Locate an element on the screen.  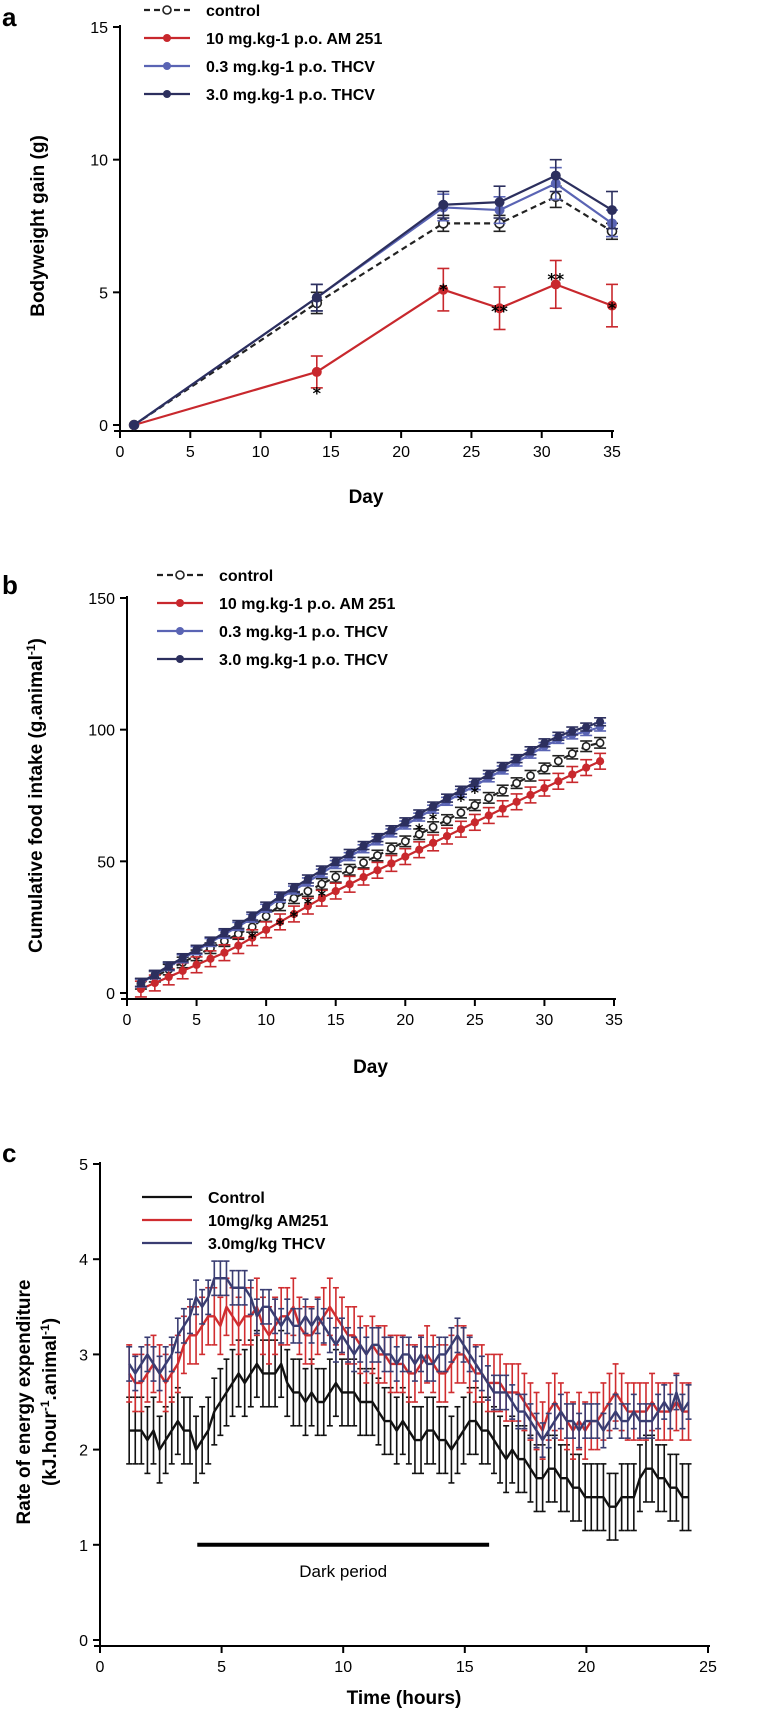
panel-letter-b: b is located at coordinates (10, 585).